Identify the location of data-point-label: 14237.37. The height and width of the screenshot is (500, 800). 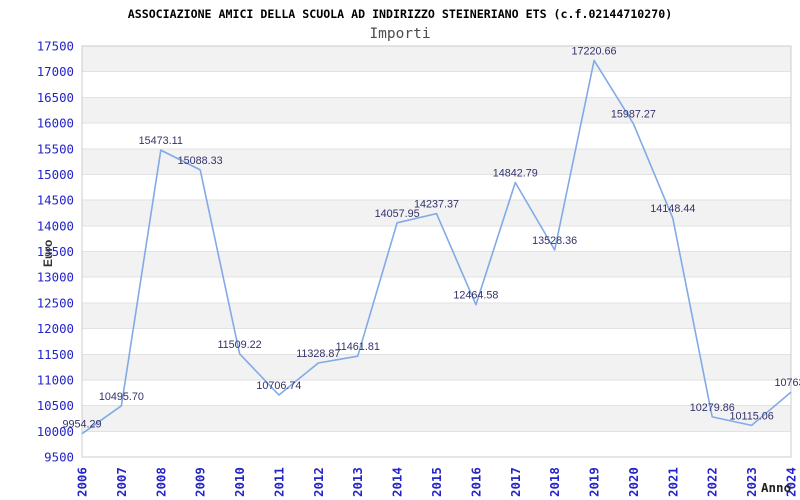
(436, 205).